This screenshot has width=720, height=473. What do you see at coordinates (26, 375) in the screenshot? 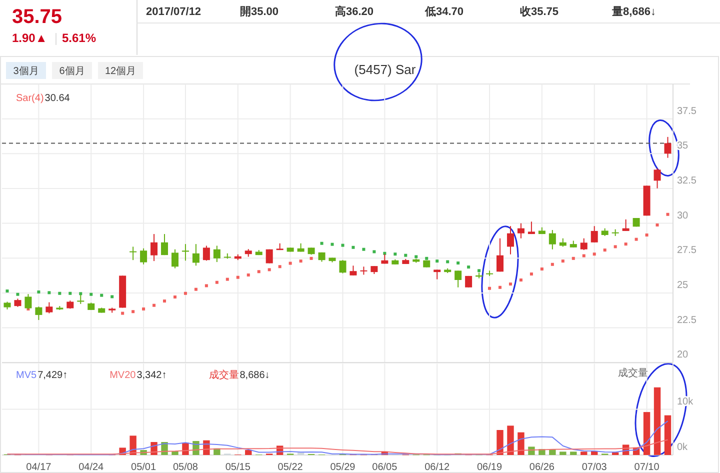
I see `text: MV5` at bounding box center [26, 375].